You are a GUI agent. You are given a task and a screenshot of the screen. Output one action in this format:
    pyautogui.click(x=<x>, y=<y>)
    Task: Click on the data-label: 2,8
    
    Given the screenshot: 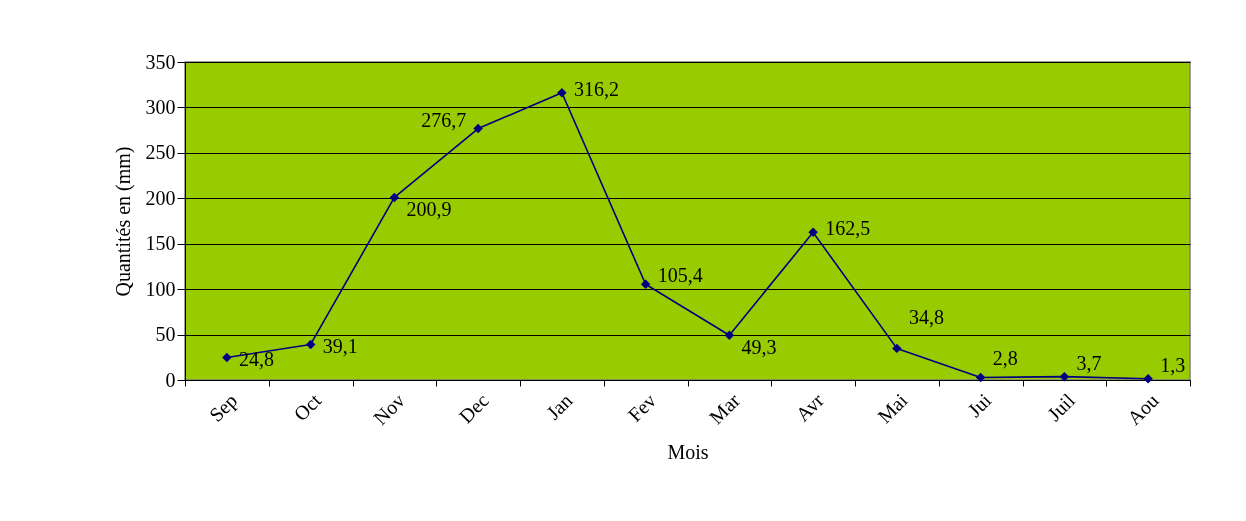 What is the action you would take?
    pyautogui.click(x=1005, y=358)
    